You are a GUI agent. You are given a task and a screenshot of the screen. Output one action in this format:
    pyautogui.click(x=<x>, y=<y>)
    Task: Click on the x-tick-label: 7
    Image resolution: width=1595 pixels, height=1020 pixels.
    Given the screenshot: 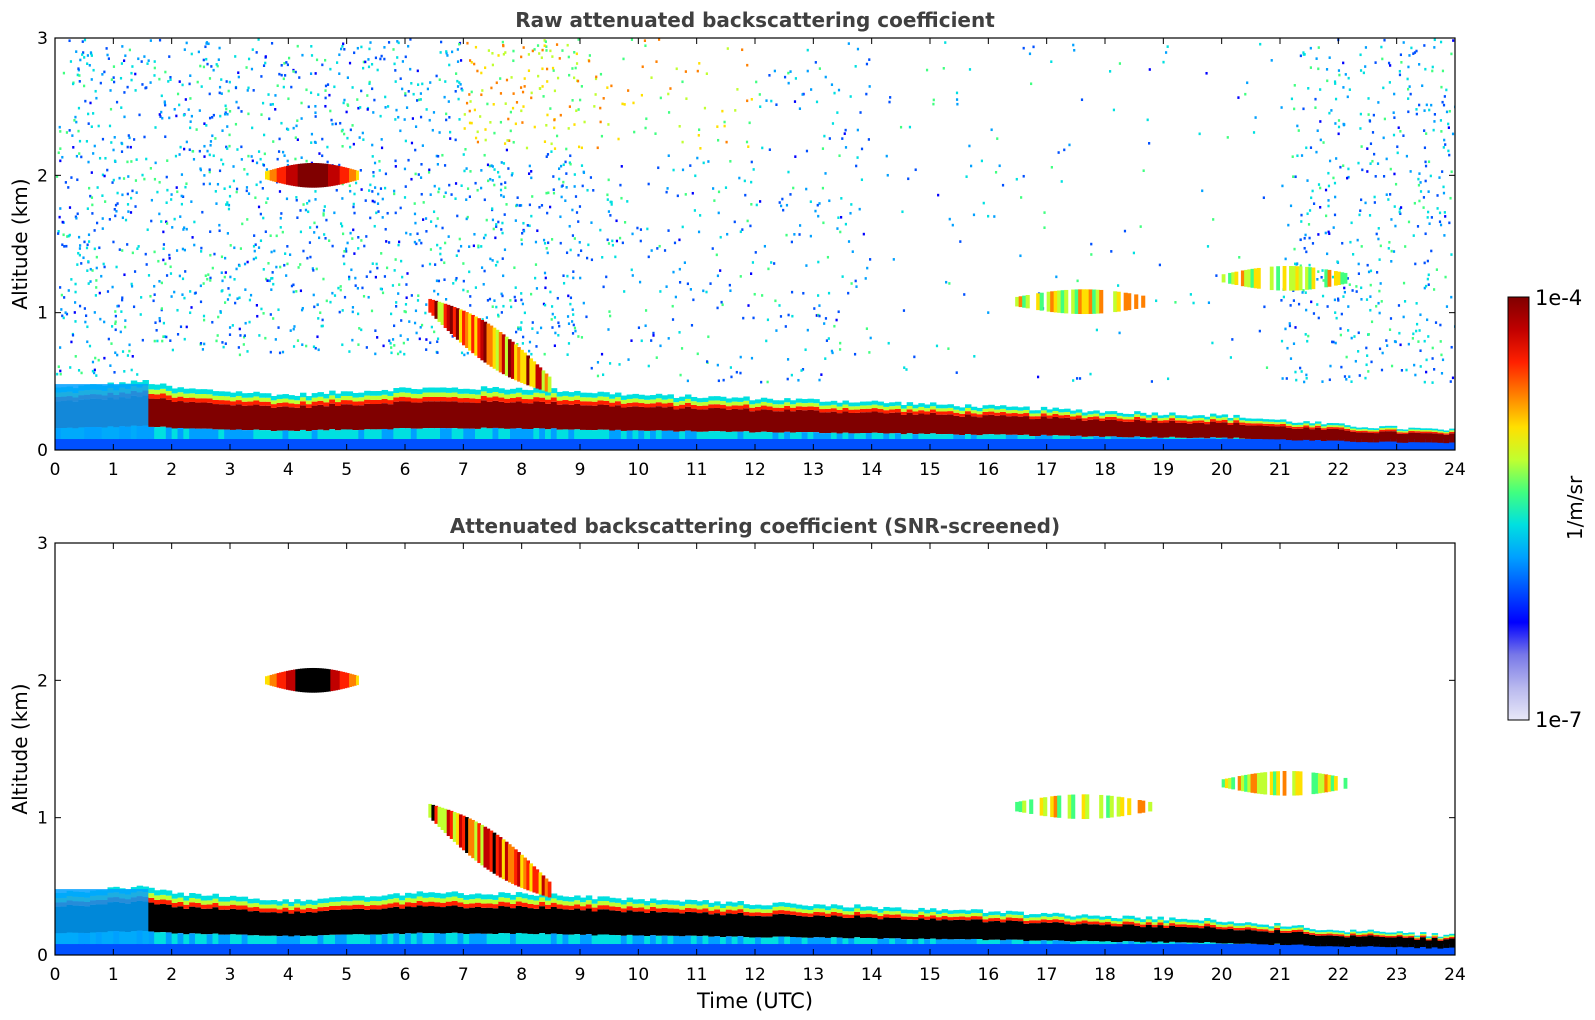 What is the action you would take?
    pyautogui.click(x=463, y=470)
    